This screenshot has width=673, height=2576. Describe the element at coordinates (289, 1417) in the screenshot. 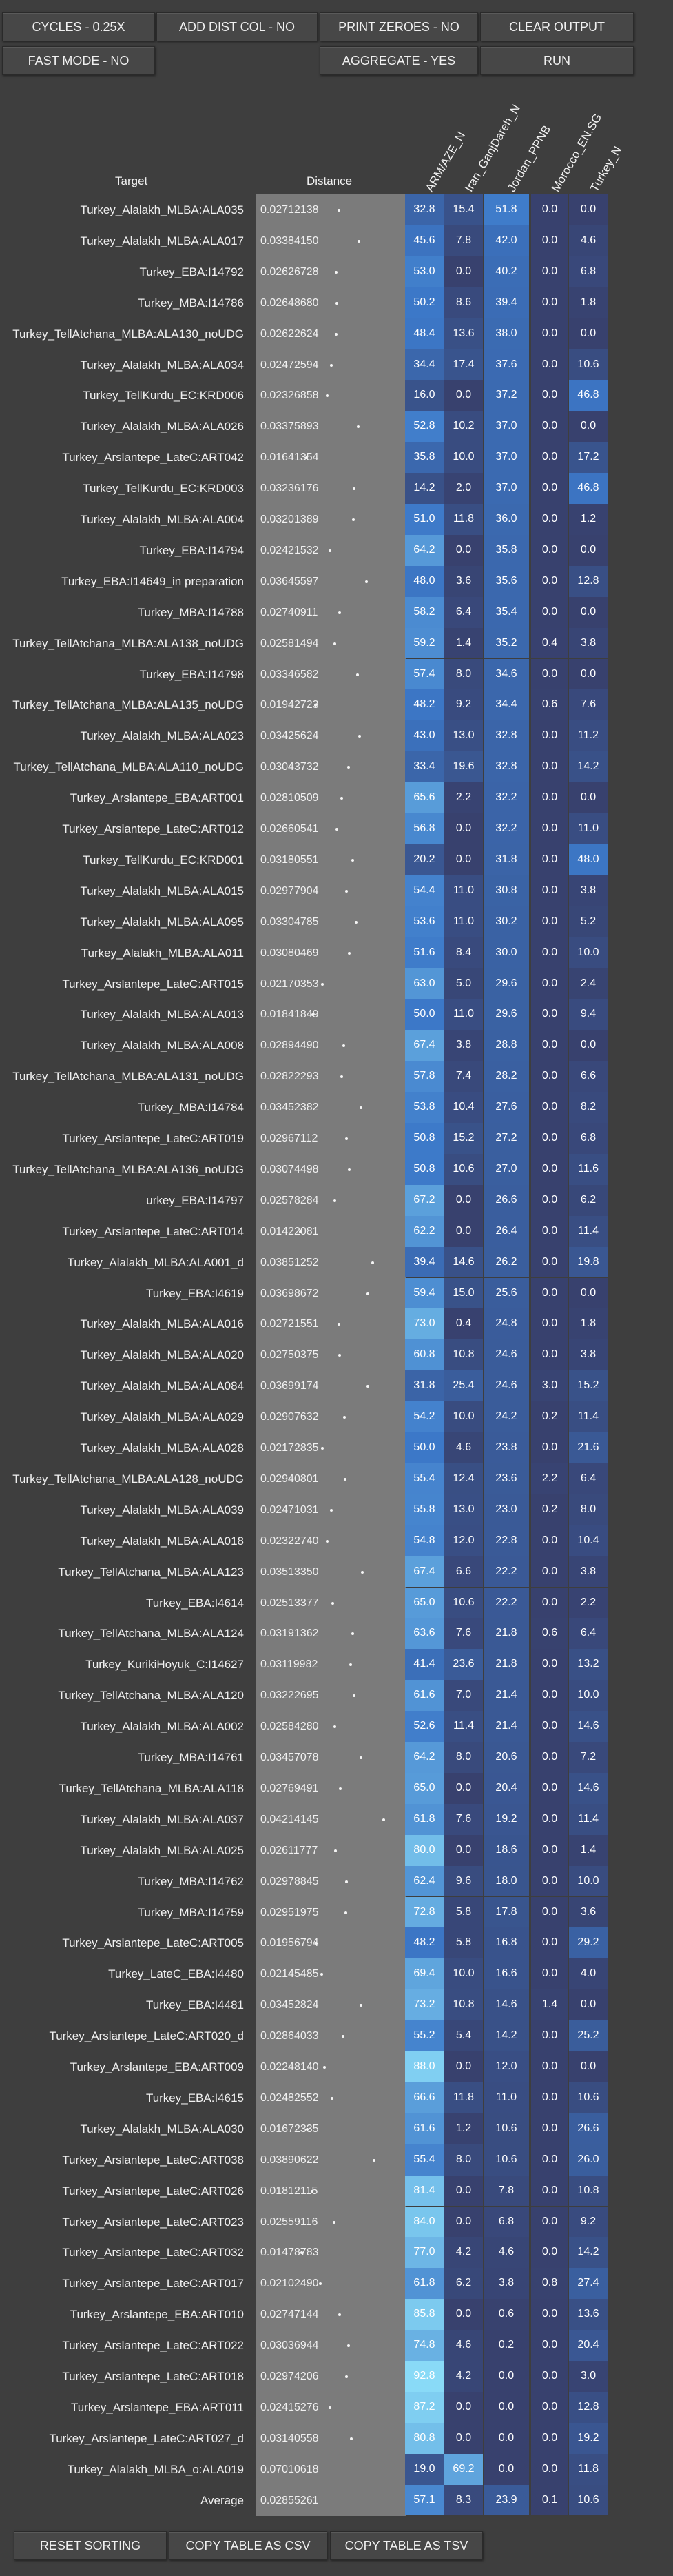

I see `distance-cell: 0.02907632` at that location.